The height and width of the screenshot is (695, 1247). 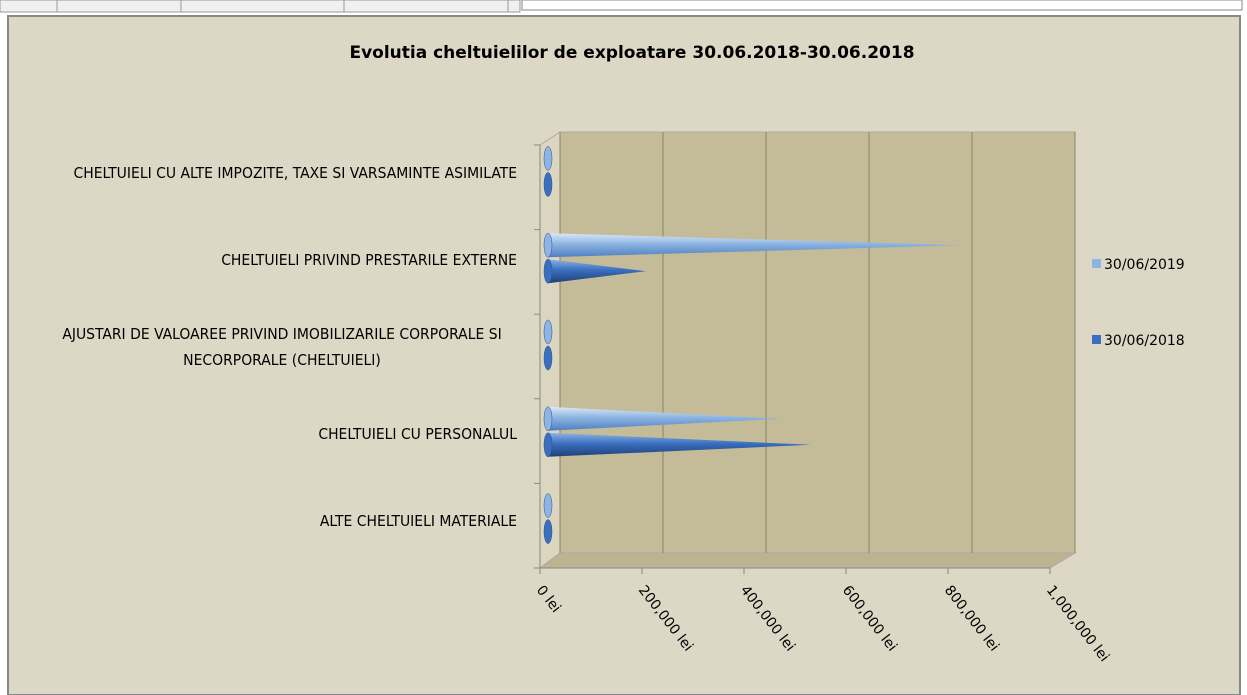 What do you see at coordinates (1144, 341) in the screenshot?
I see `legend-label: 30/06/2018` at bounding box center [1144, 341].